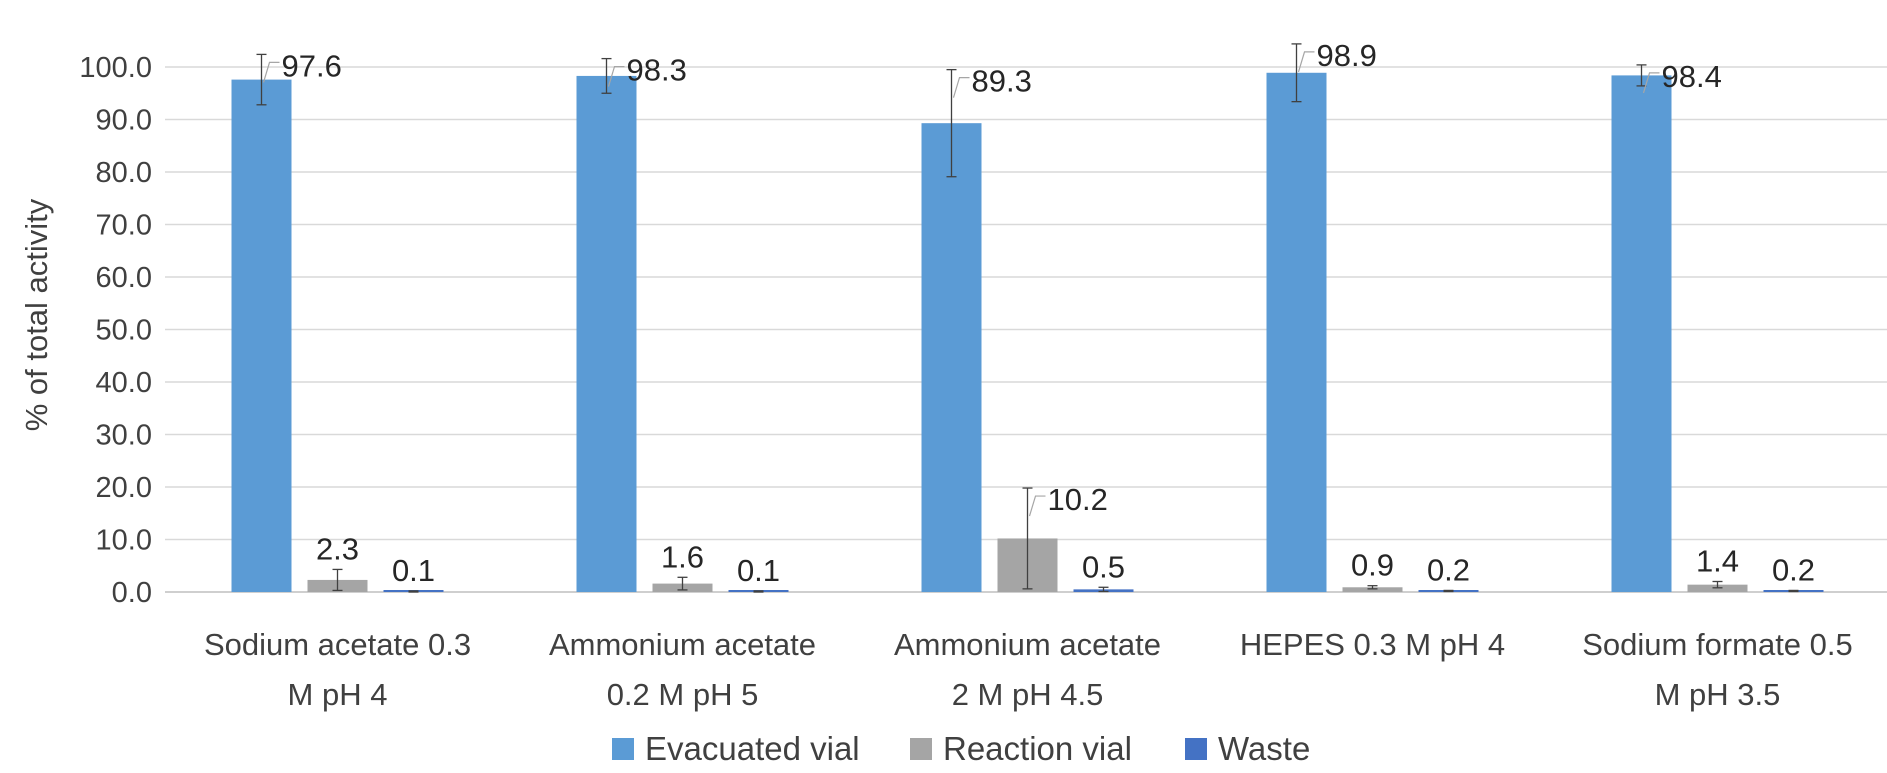 This screenshot has height=773, width=1887. Describe the element at coordinates (1372, 644) in the screenshot. I see `x-category-label: HEPES 0.3 M pH 4` at that location.